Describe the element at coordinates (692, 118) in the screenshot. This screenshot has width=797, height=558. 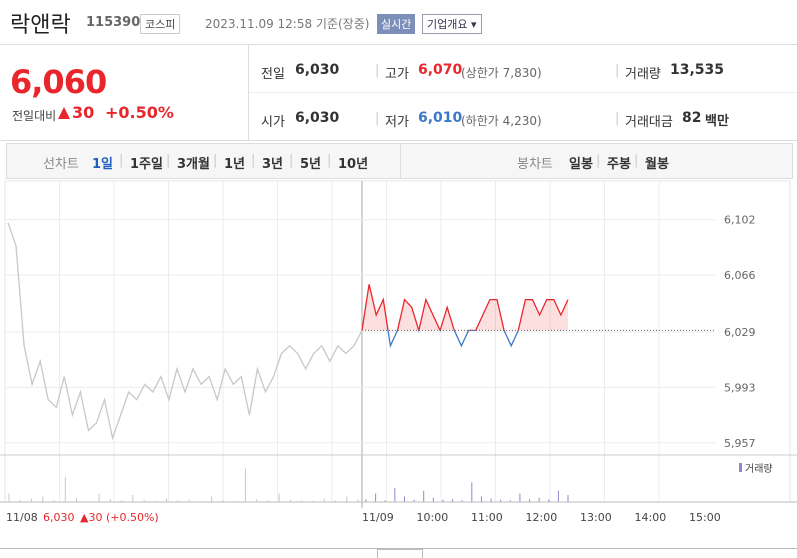
I see `stat-value: 82` at that location.